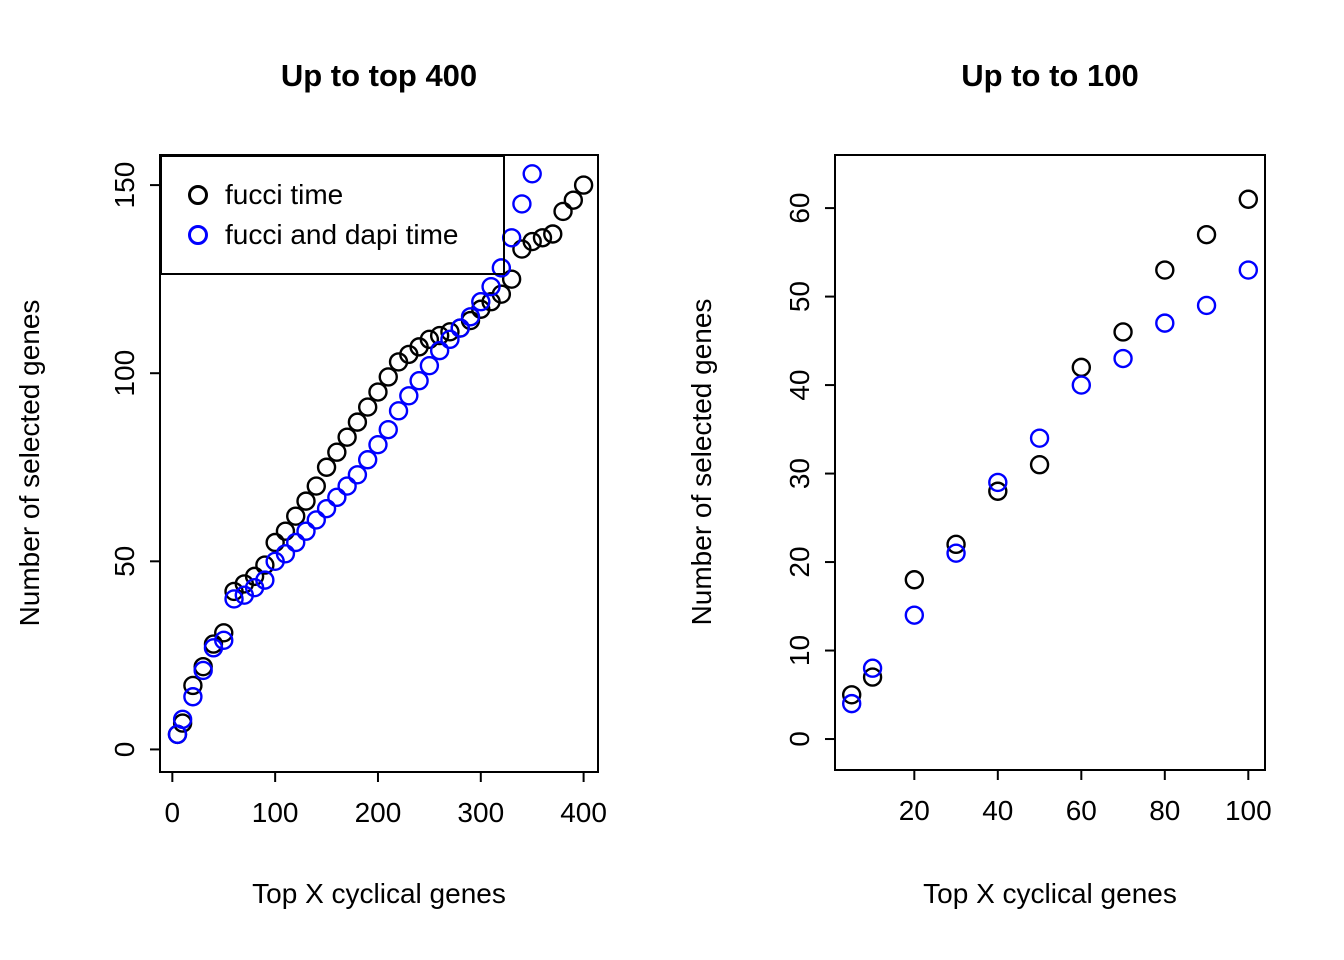 The height and width of the screenshot is (960, 1344). Describe the element at coordinates (124, 373) in the screenshot. I see `y-tick-label: 100` at that location.